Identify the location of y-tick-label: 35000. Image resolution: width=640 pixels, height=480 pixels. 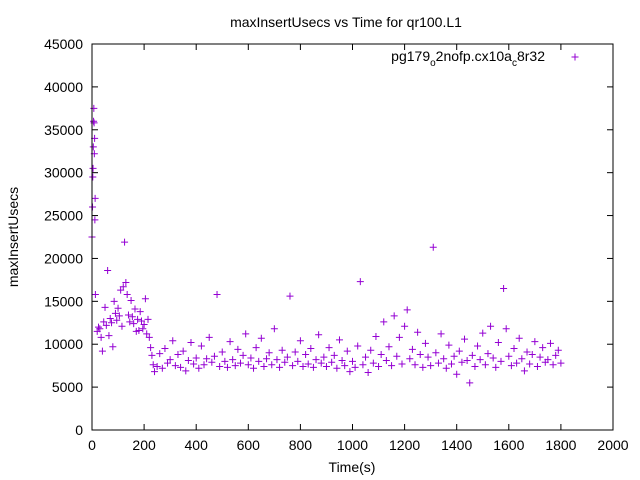
(63, 130).